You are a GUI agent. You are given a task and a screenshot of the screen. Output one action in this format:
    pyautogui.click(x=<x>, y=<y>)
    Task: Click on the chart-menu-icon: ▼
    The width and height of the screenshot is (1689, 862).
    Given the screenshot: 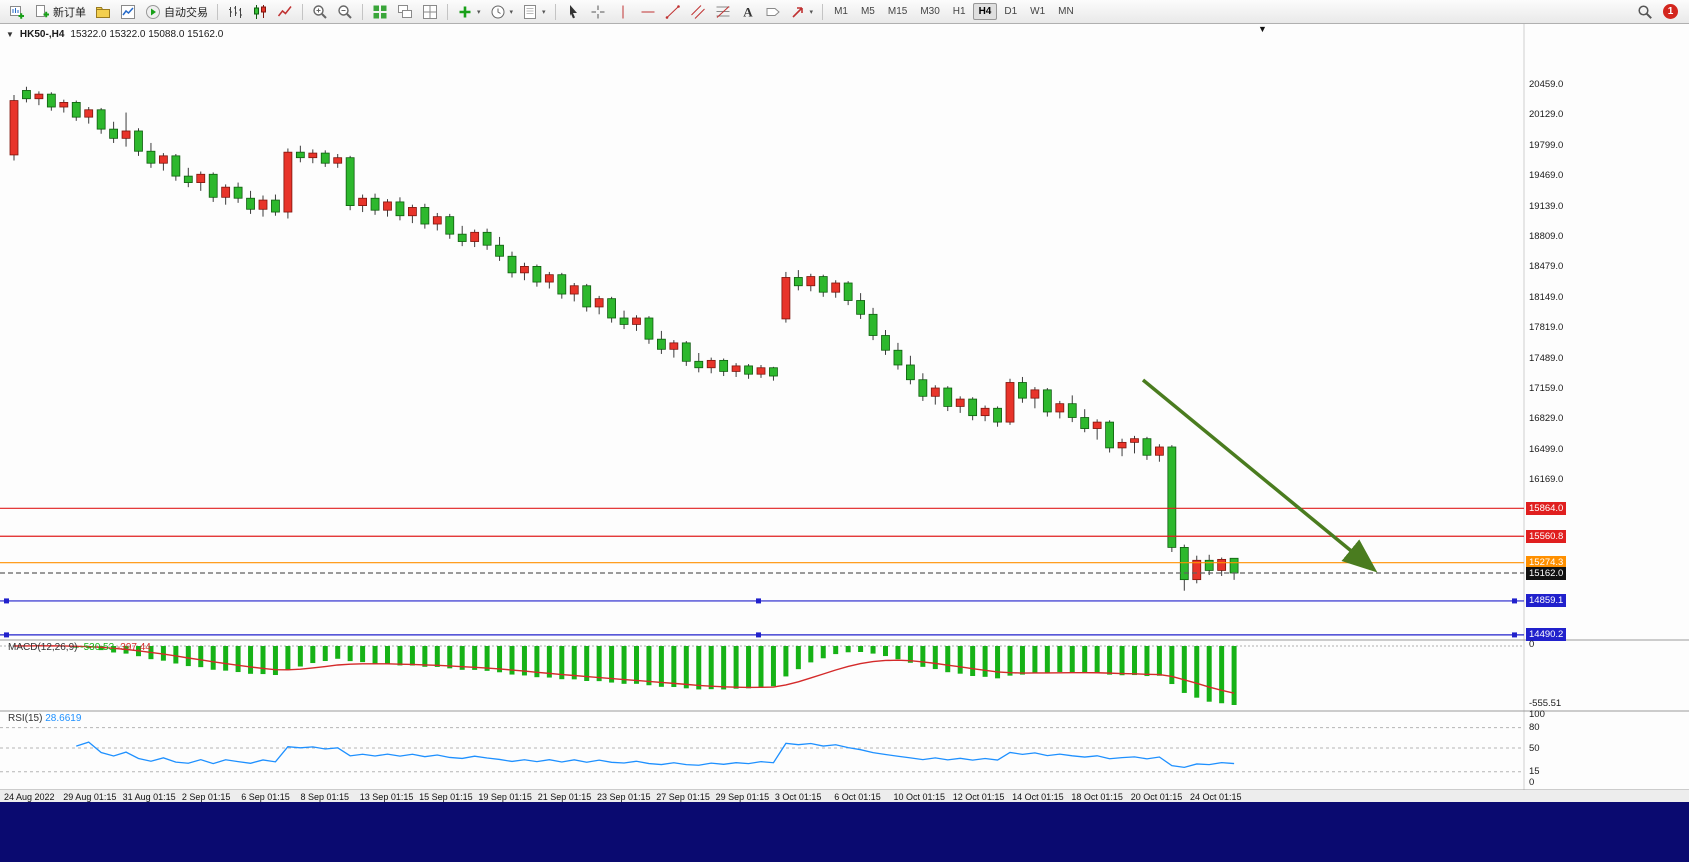 What is the action you would take?
    pyautogui.click(x=10, y=34)
    